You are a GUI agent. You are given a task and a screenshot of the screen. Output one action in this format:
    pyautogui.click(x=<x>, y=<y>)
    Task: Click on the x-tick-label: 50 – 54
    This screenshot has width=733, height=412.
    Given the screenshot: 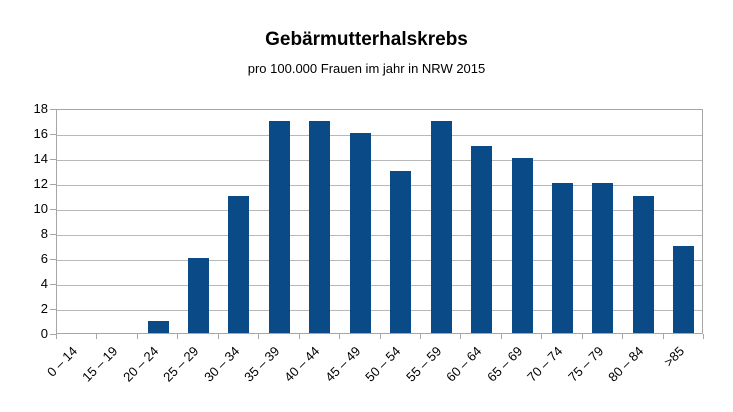 What is the action you would take?
    pyautogui.click(x=383, y=364)
    